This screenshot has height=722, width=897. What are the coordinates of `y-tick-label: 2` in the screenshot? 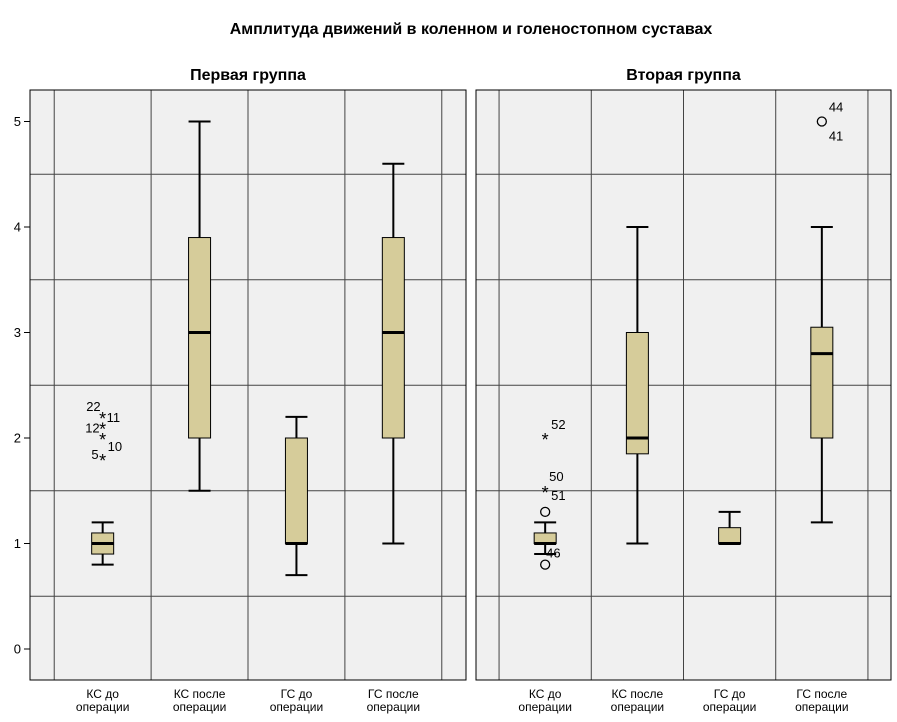 It's located at (17, 438).